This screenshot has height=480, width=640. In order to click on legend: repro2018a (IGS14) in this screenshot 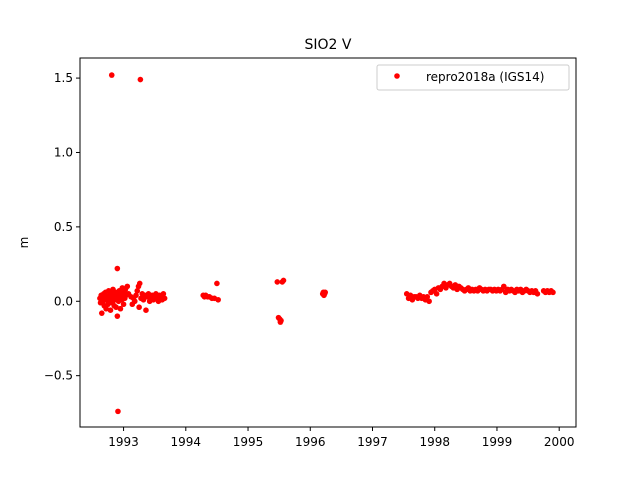, I will do `click(473, 77)`.